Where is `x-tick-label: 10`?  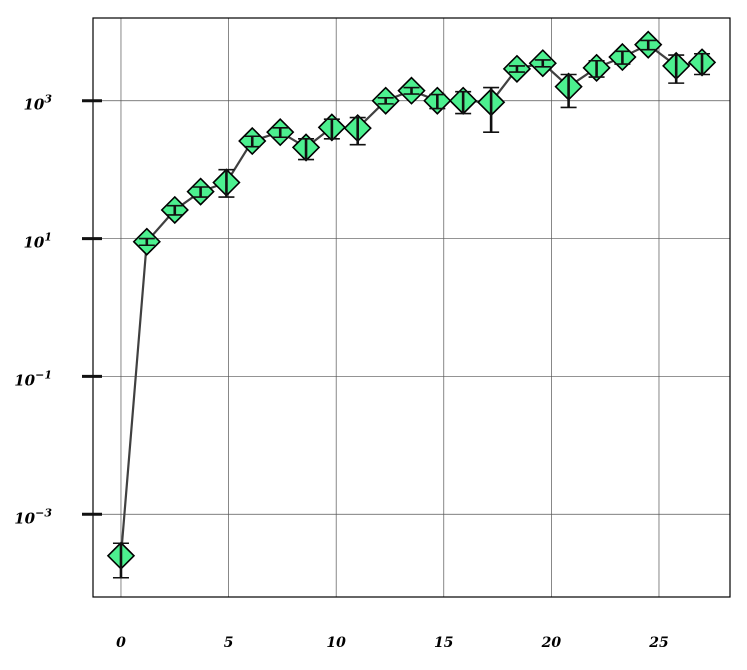 x-tick-label: 10 is located at coordinates (336, 643).